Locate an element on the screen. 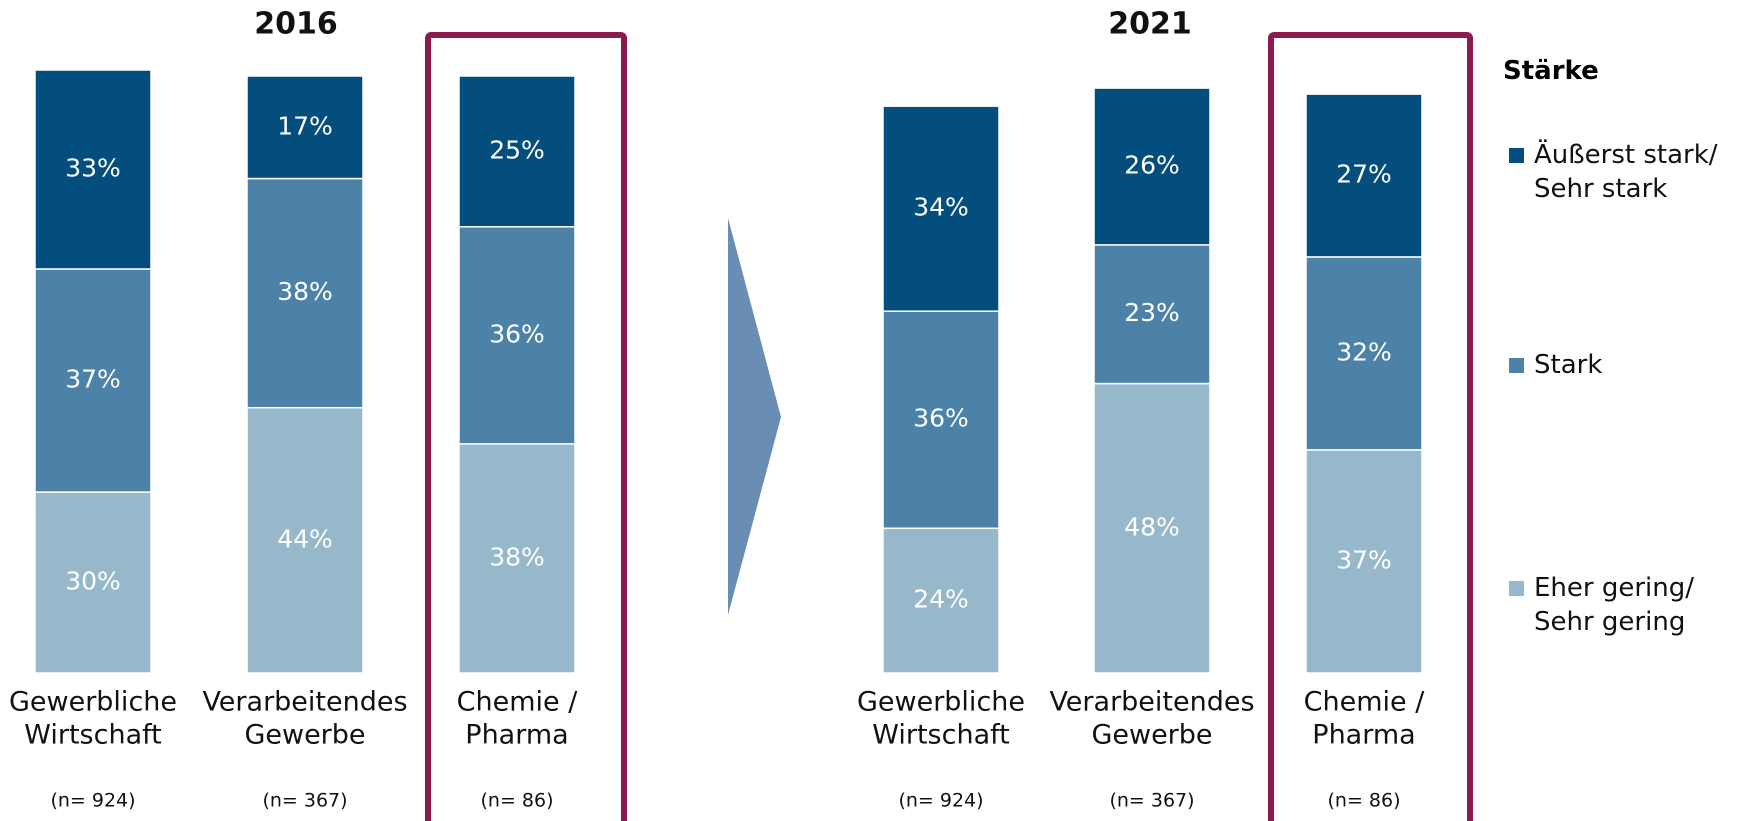  value-label: 32% is located at coordinates (1364, 351).